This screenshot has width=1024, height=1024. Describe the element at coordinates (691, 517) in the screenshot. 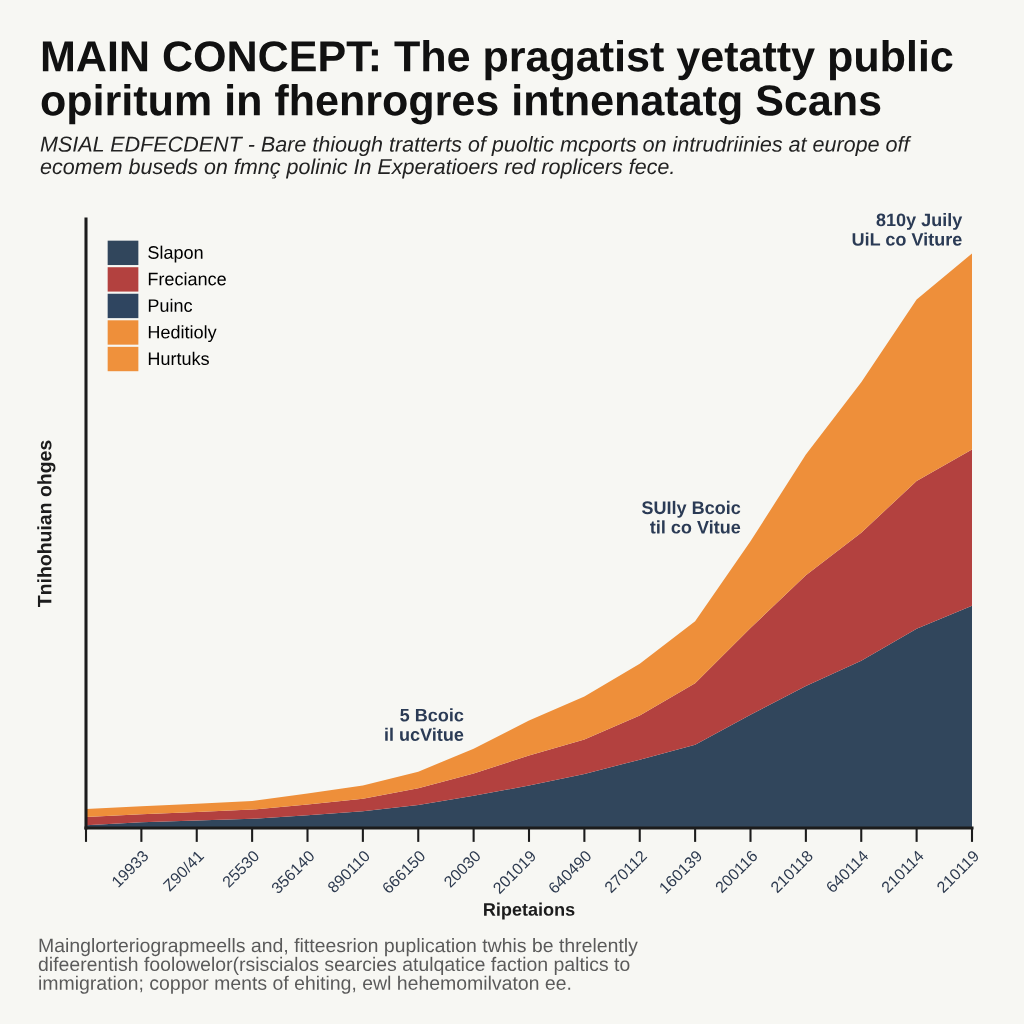

I see `annotation: SUIly Bcoic til co Vitue` at that location.